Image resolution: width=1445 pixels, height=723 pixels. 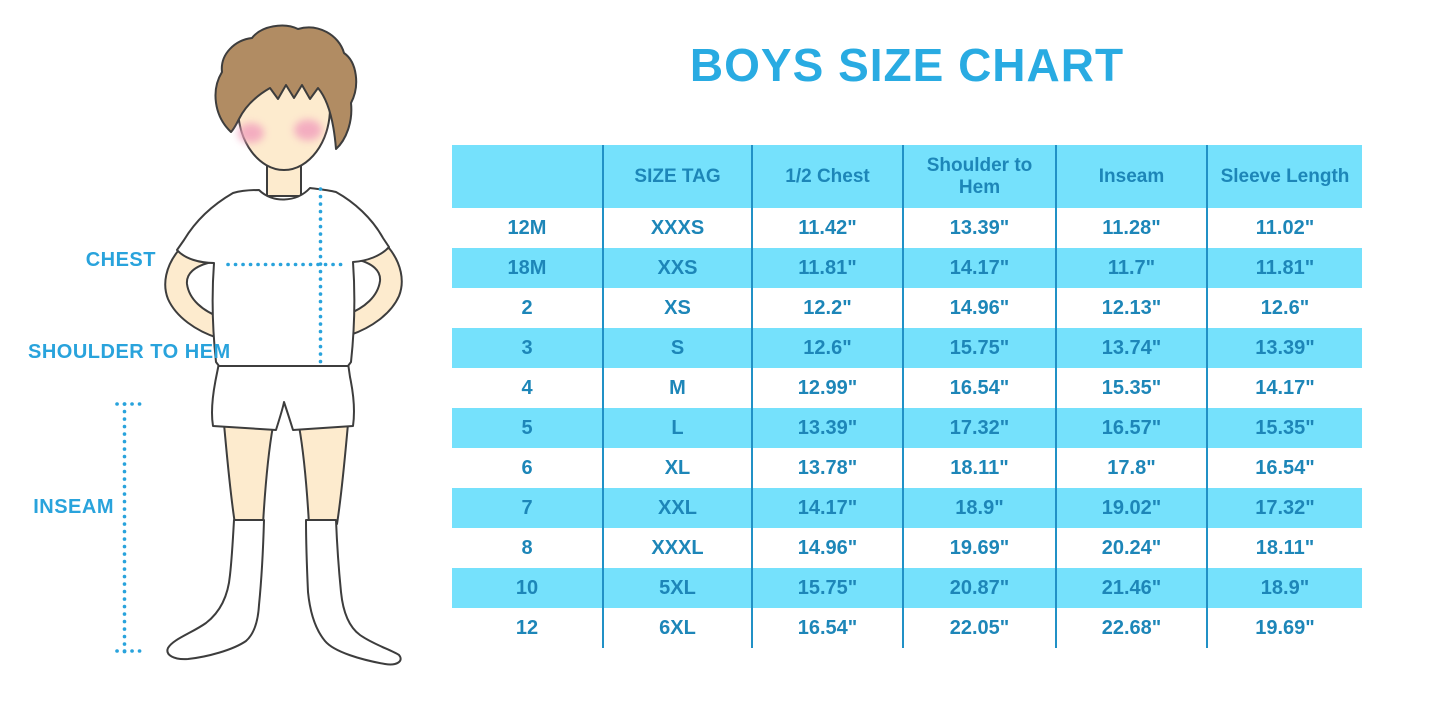 What do you see at coordinates (308, 130) in the screenshot?
I see `boy-right-cheek` at bounding box center [308, 130].